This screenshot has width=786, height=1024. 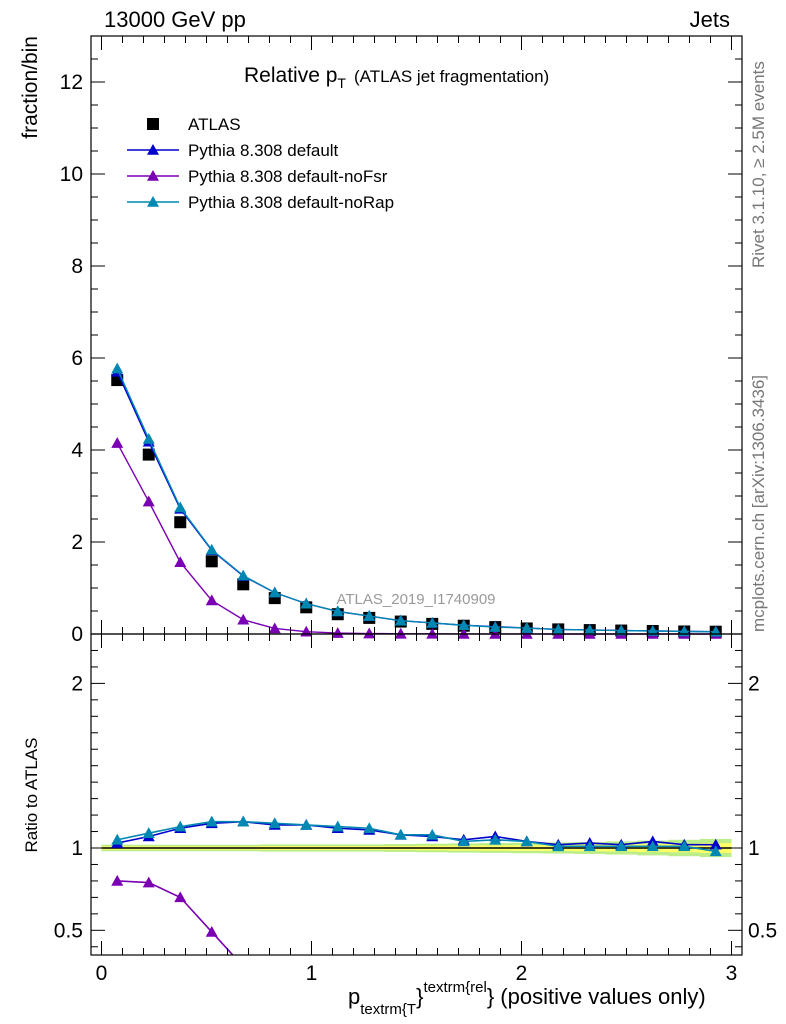 I want to click on chart-title-sub: T, so click(x=341, y=83).